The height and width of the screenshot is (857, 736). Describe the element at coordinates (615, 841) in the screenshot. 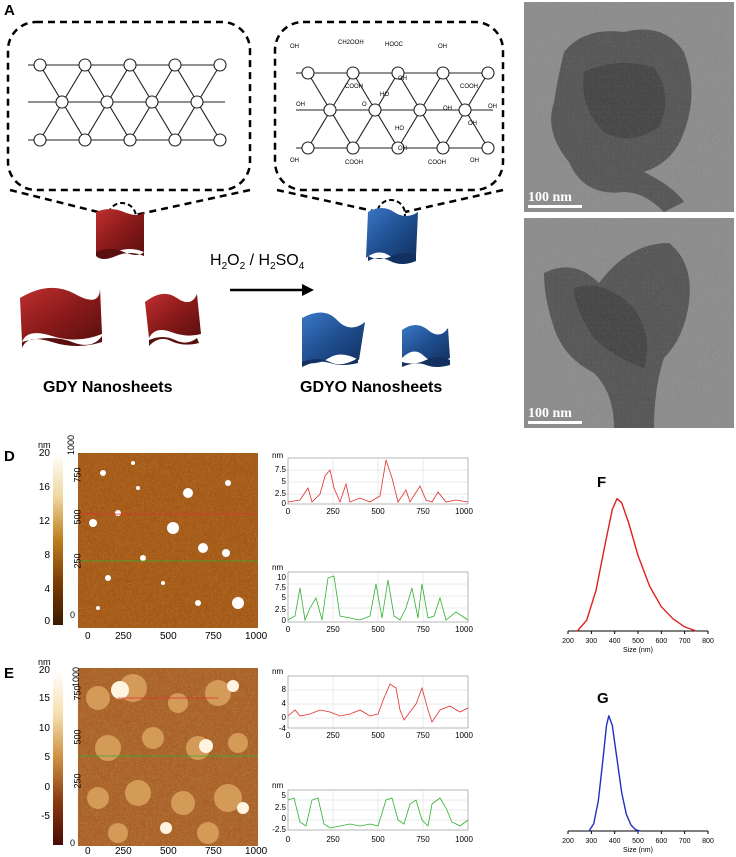

I see `x-tick-label: 400` at that location.